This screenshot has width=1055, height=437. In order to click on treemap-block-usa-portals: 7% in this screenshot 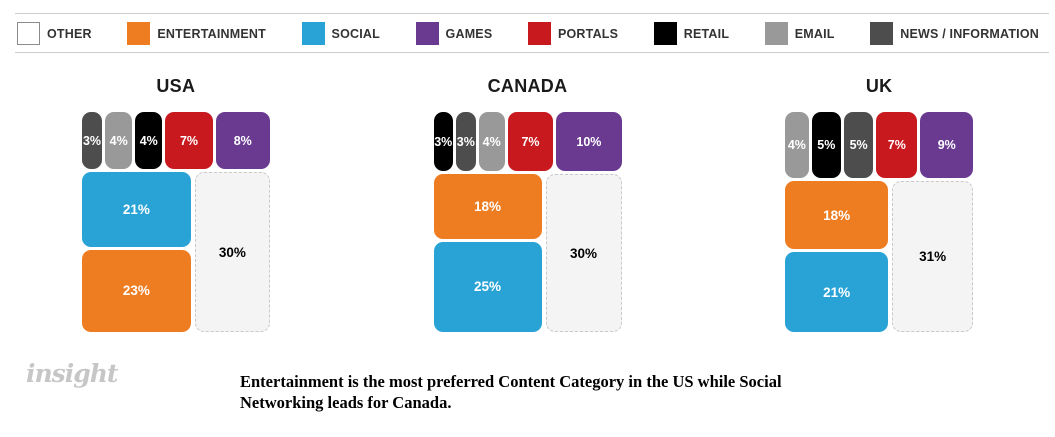, I will do `click(189, 140)`.